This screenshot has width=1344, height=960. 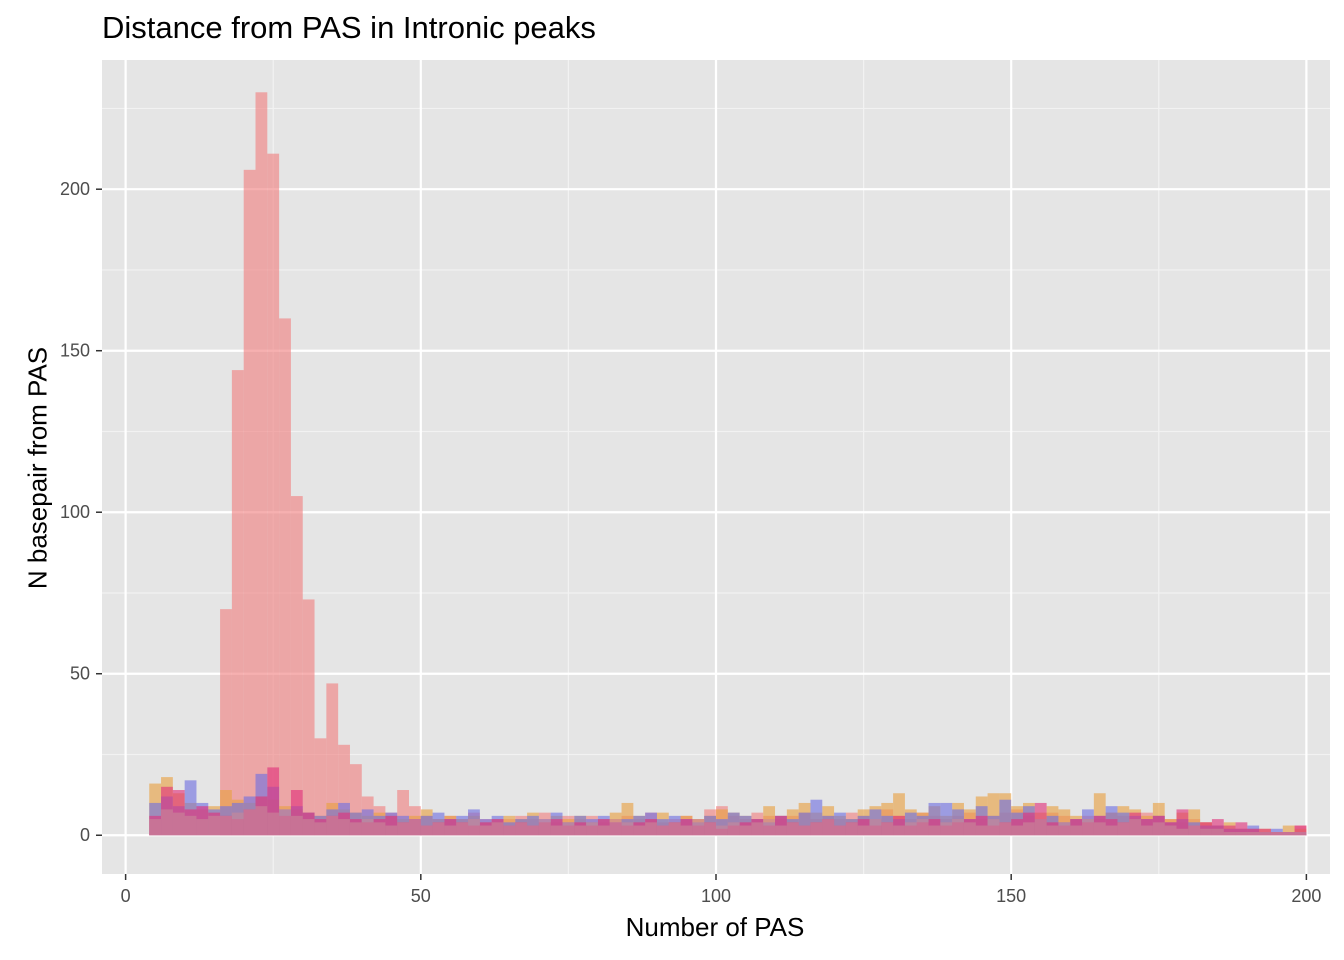 I want to click on y-axis-ticks: 0 50 100 150 200, so click(x=81, y=512).